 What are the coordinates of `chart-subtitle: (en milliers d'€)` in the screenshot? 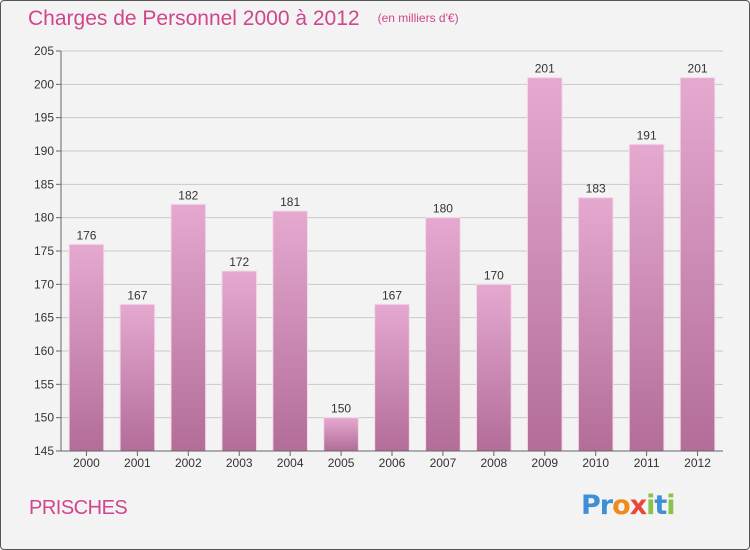 It's located at (418, 18).